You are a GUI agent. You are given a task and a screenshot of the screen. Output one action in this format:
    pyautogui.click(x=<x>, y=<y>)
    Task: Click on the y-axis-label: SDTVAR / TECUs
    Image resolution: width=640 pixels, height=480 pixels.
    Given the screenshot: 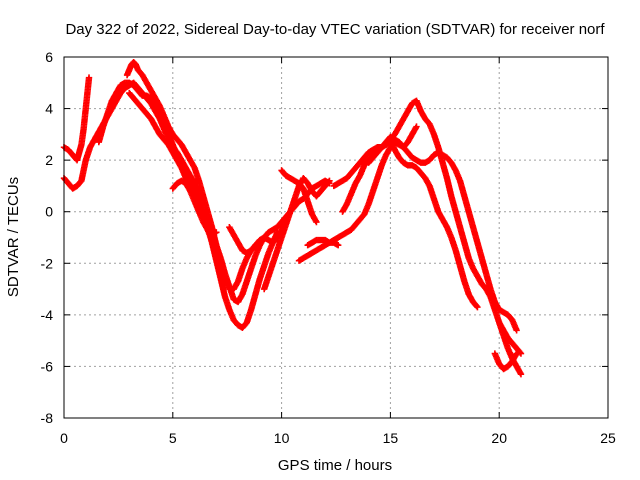 What is the action you would take?
    pyautogui.click(x=13, y=237)
    